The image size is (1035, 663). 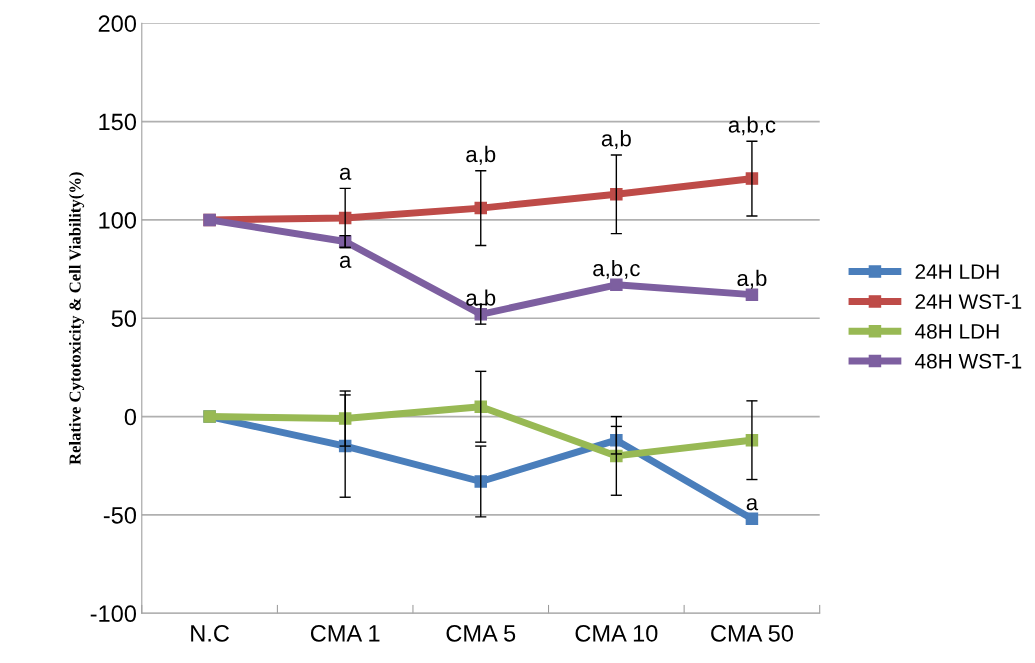 I want to click on y-tick-label: 100, so click(x=118, y=220).